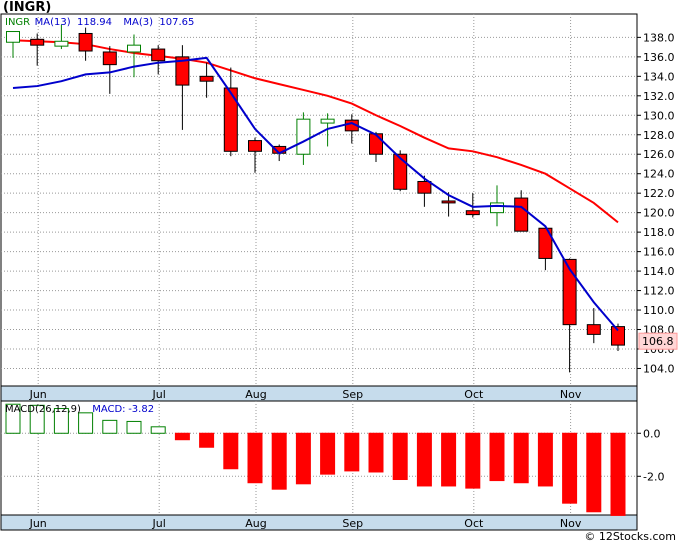  I want to click on last-price-box, so click(658, 341).